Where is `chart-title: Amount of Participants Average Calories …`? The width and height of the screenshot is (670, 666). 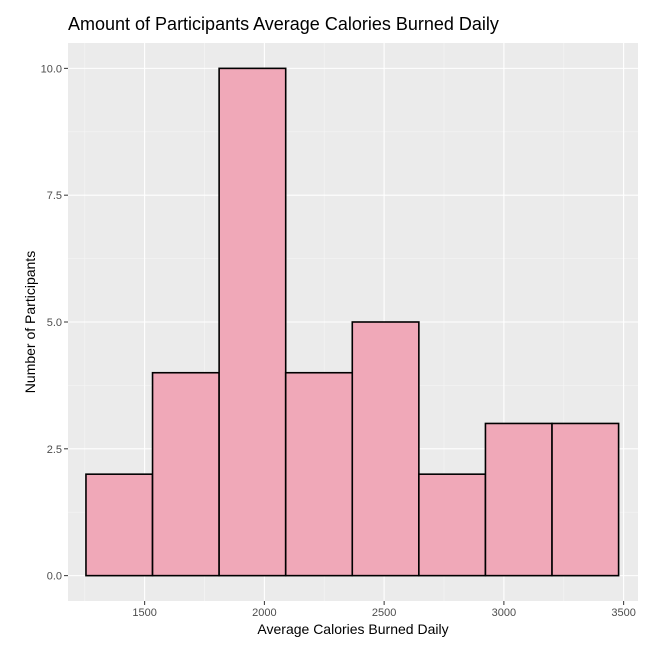 chart-title: Amount of Participants Average Calories … is located at coordinates (283, 24).